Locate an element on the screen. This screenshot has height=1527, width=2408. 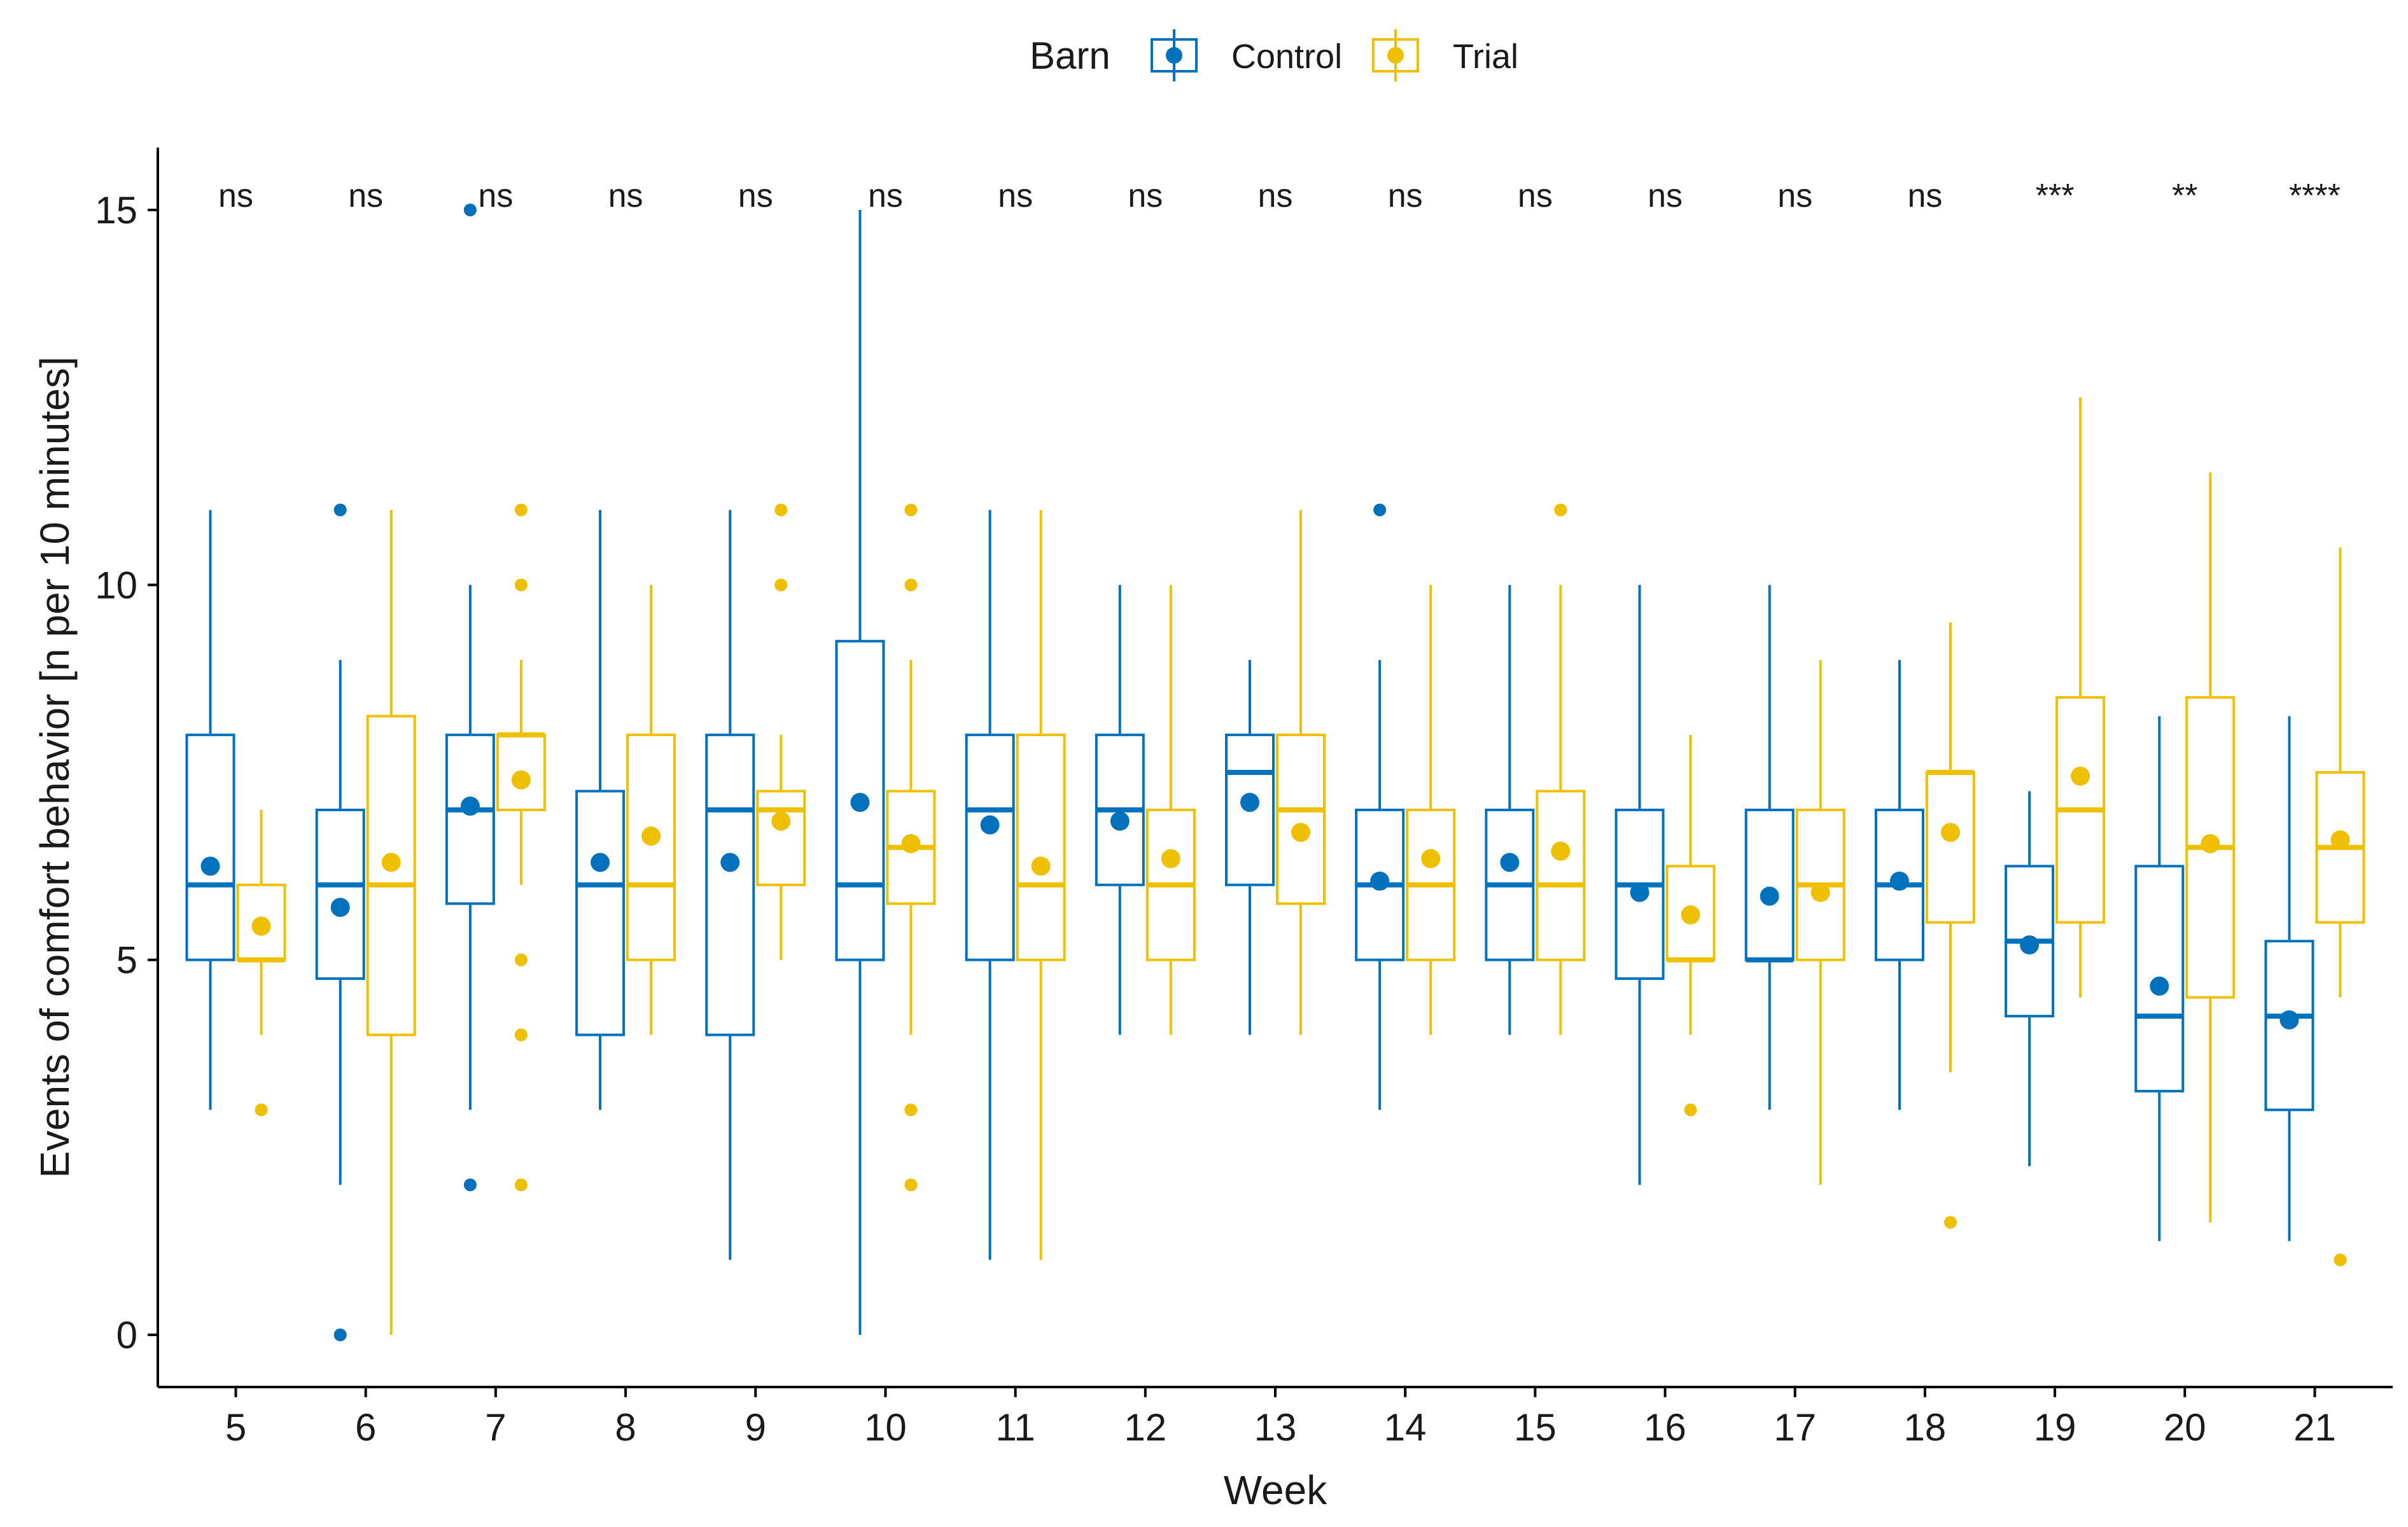
x-tick-label: 9 is located at coordinates (755, 1427).